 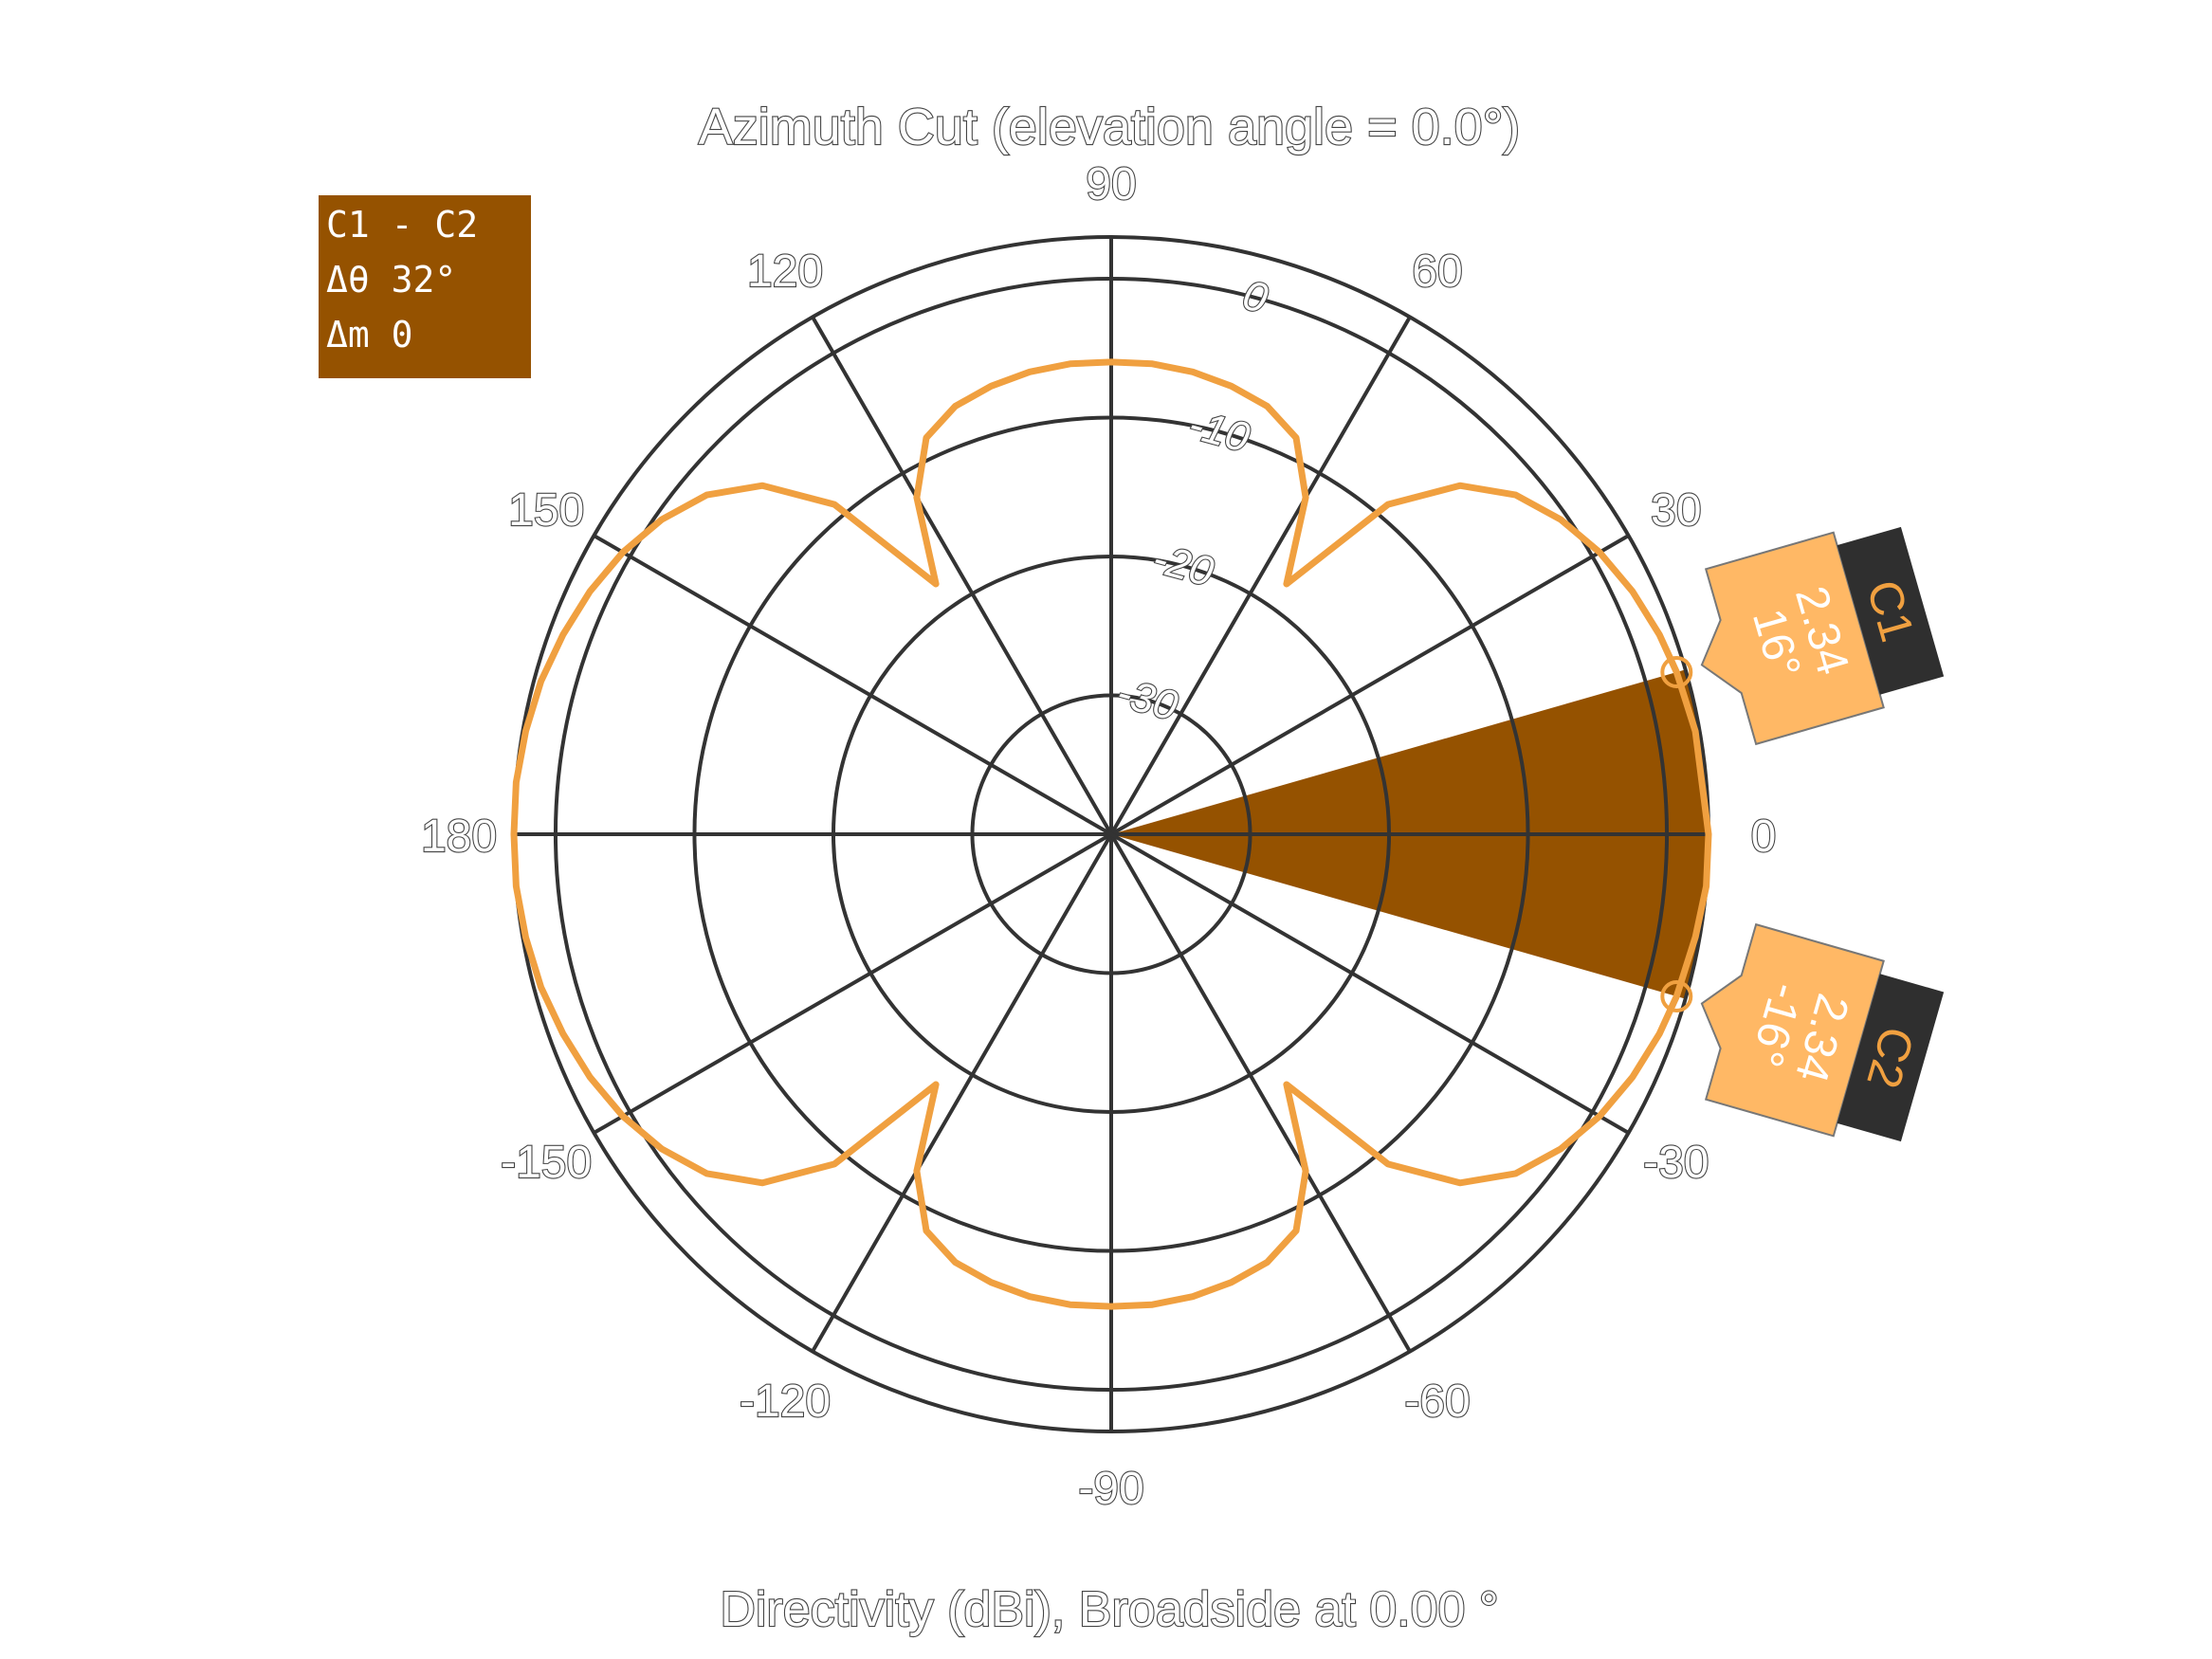 I want to click on angle-tick-label: 180, so click(x=459, y=836).